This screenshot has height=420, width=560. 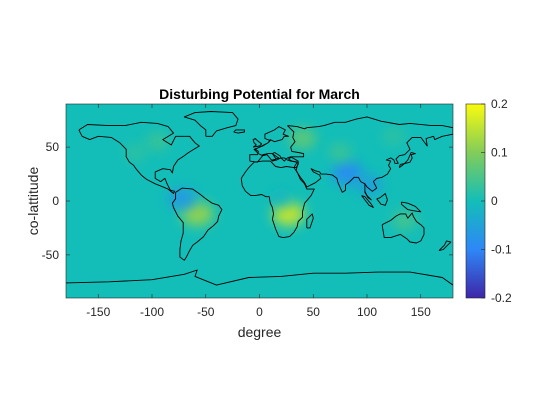 What do you see at coordinates (501, 250) in the screenshot?
I see `colorbar-tick-label: -0.1` at bounding box center [501, 250].